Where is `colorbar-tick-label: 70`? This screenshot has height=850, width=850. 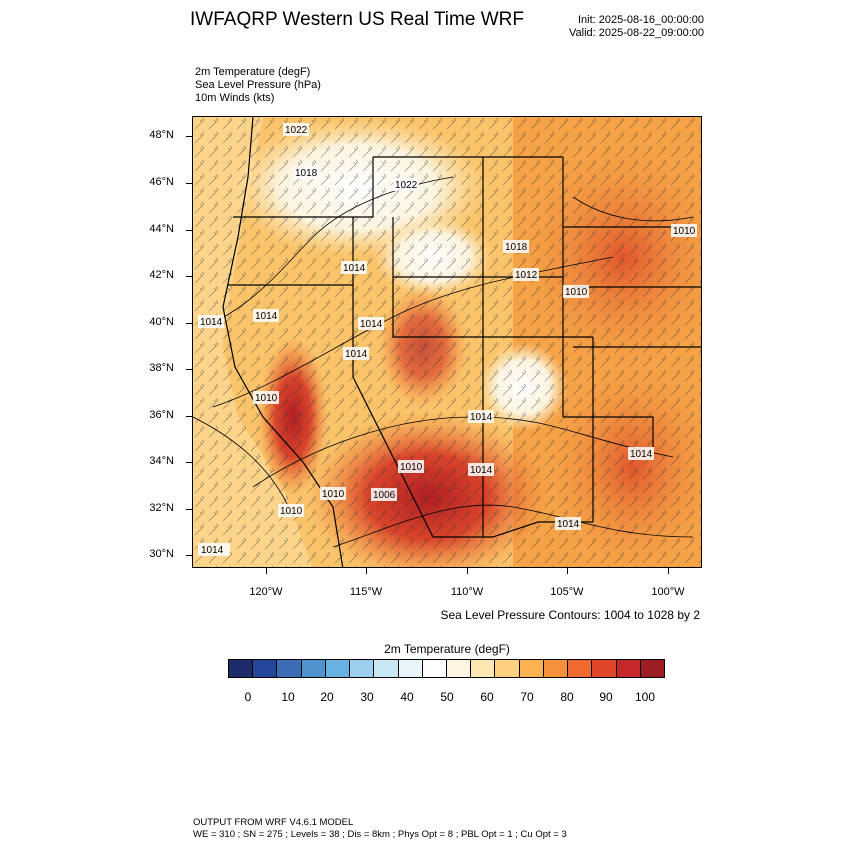 colorbar-tick-label: 70 is located at coordinates (527, 697).